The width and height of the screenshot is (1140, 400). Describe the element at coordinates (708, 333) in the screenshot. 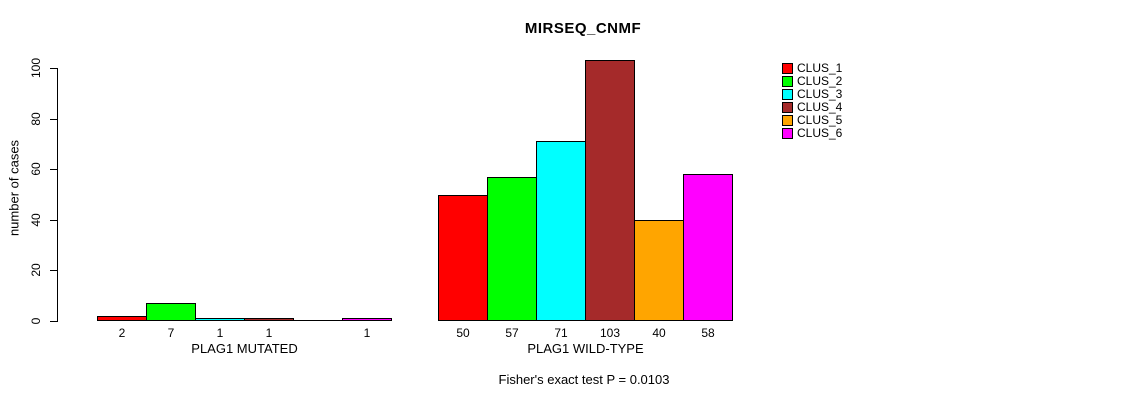

I see `bar-value-label: 58` at that location.